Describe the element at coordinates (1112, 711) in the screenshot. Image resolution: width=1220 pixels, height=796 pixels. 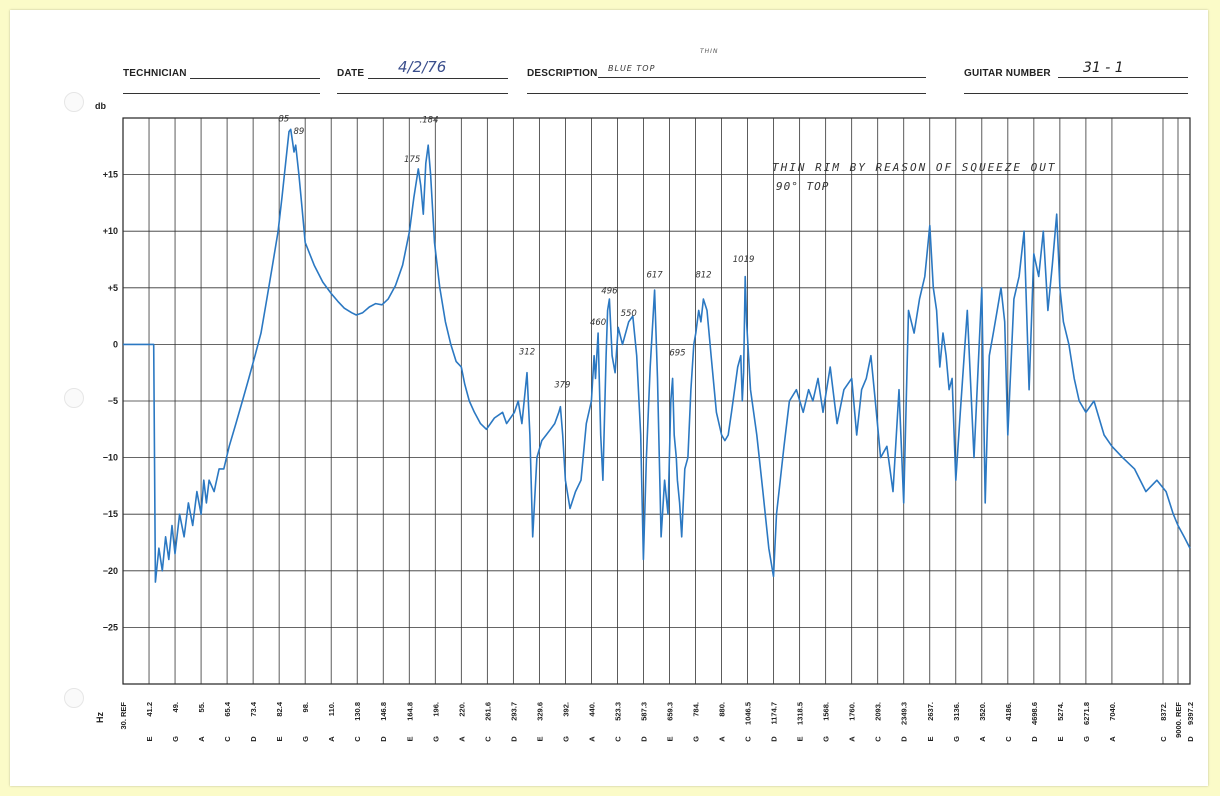
I see `x-tick-frequency: 7040.` at that location.